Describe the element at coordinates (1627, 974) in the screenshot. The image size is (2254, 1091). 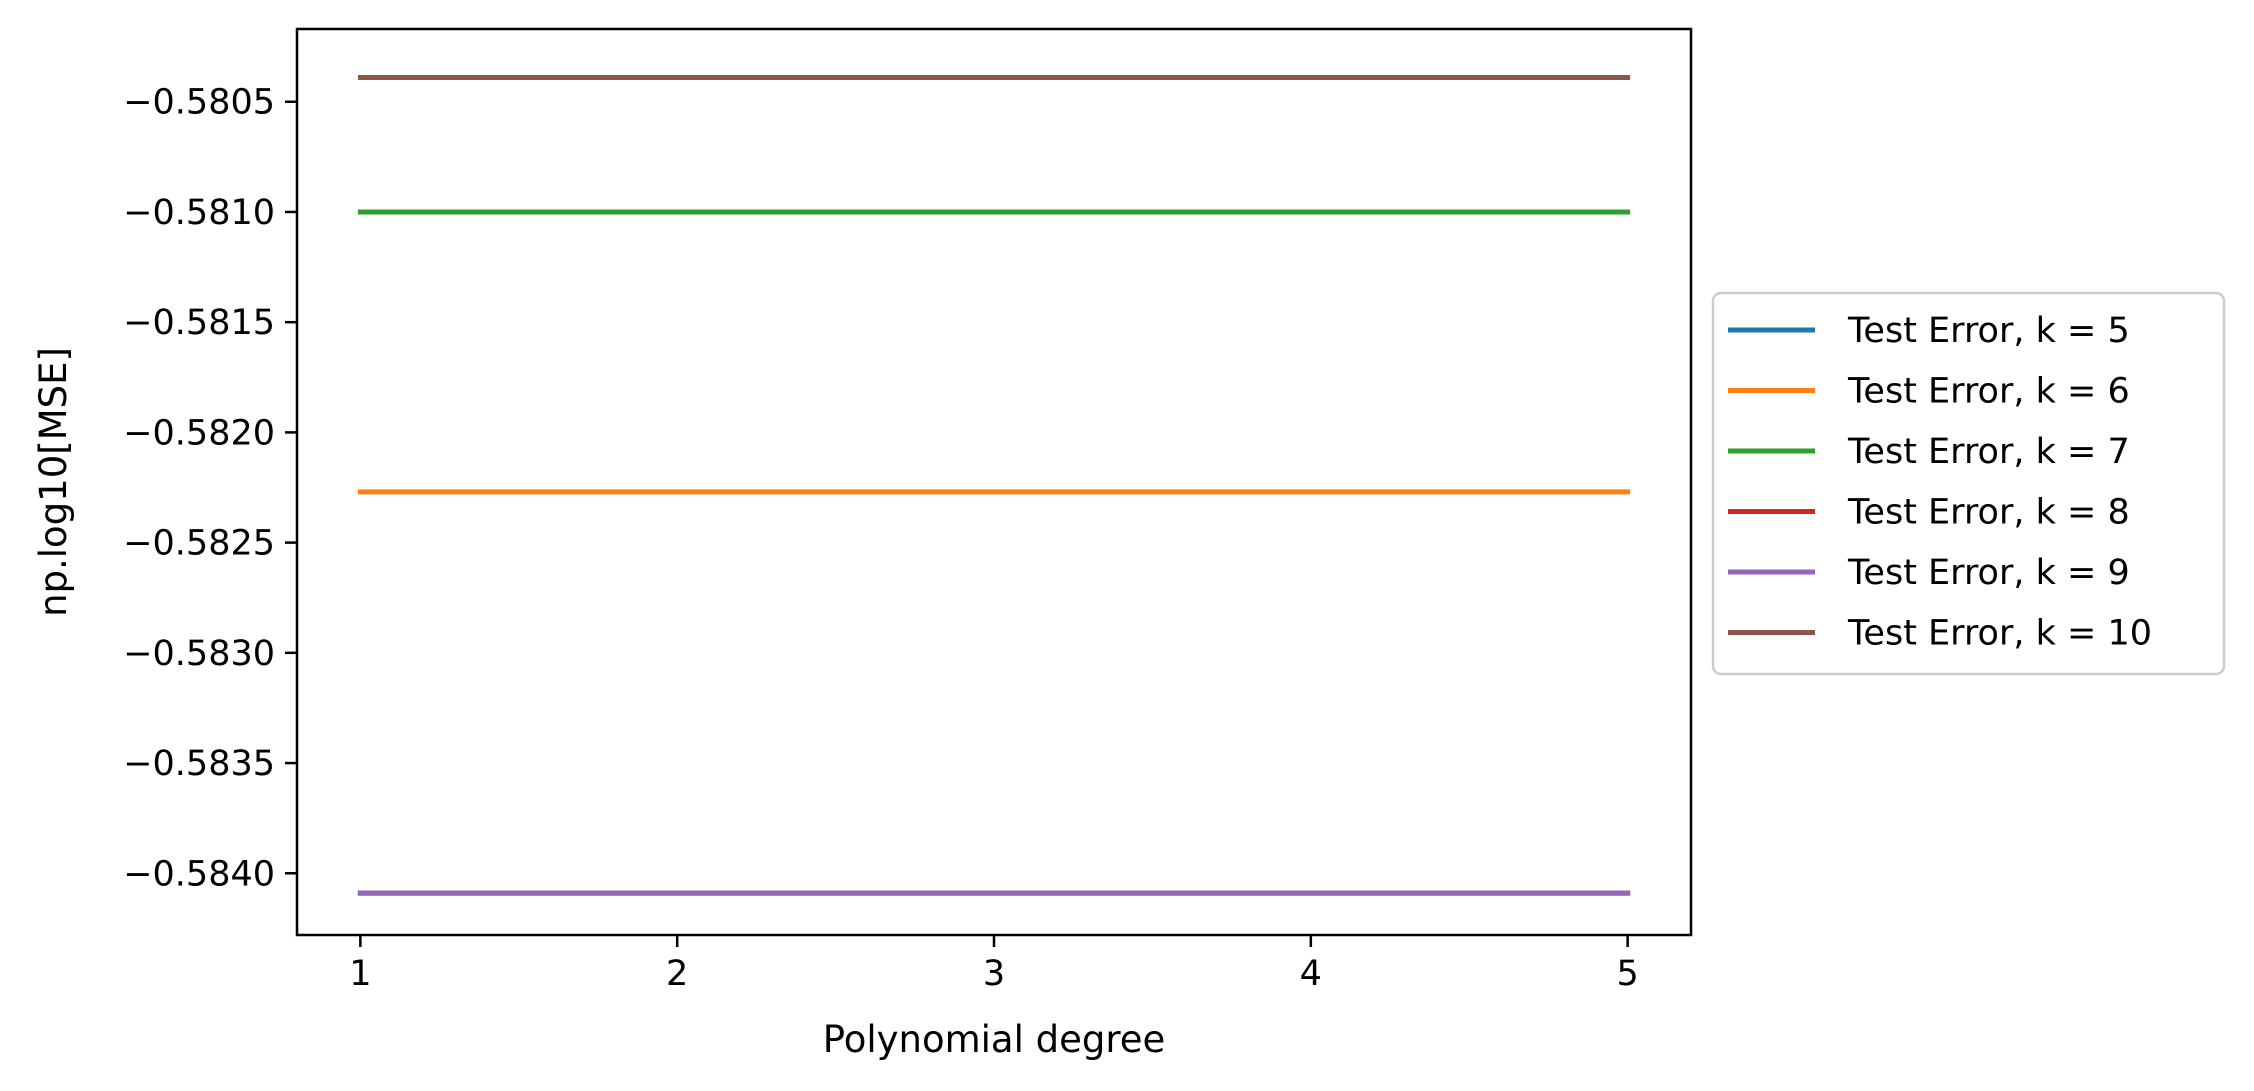
I see `x-tick-label: 5` at that location.